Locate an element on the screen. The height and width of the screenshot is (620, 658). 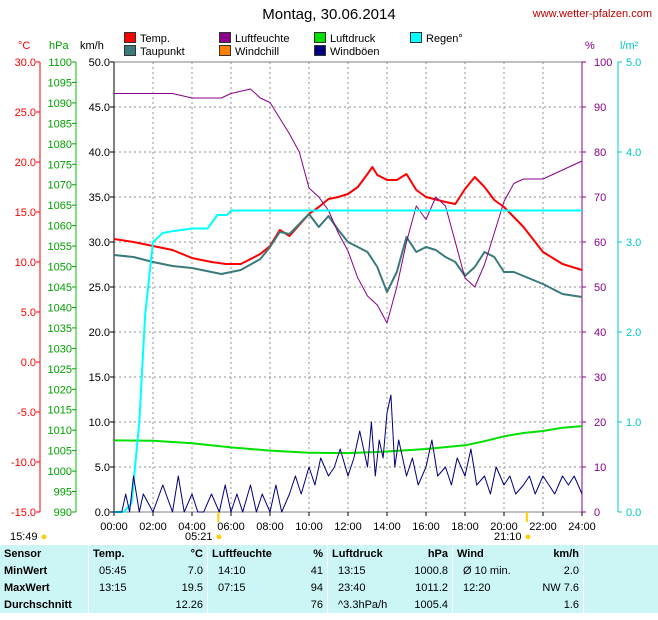
stats-temp-time is located at coordinates (122, 604).